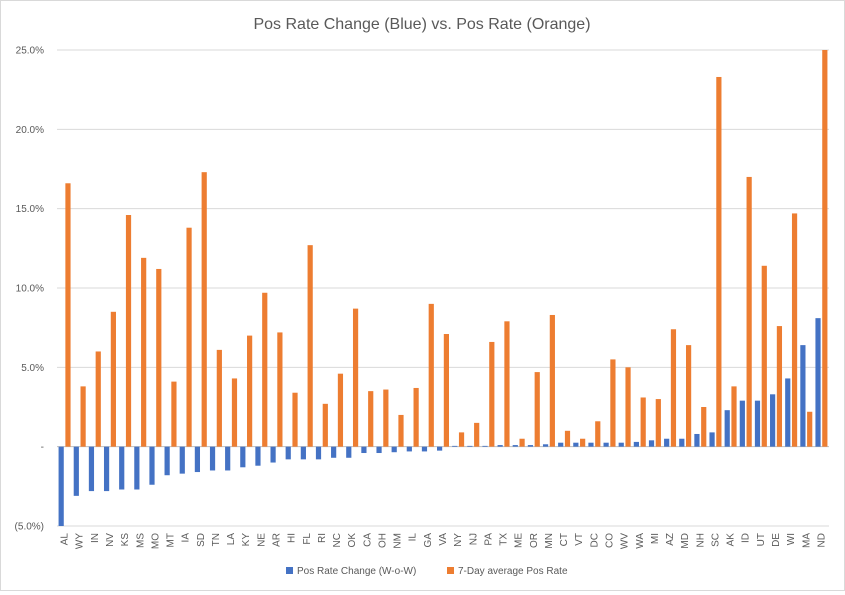 This screenshot has height=595, width=845. What do you see at coordinates (355, 377) in the screenshot?
I see `bar-pos-rate-ok` at bounding box center [355, 377].